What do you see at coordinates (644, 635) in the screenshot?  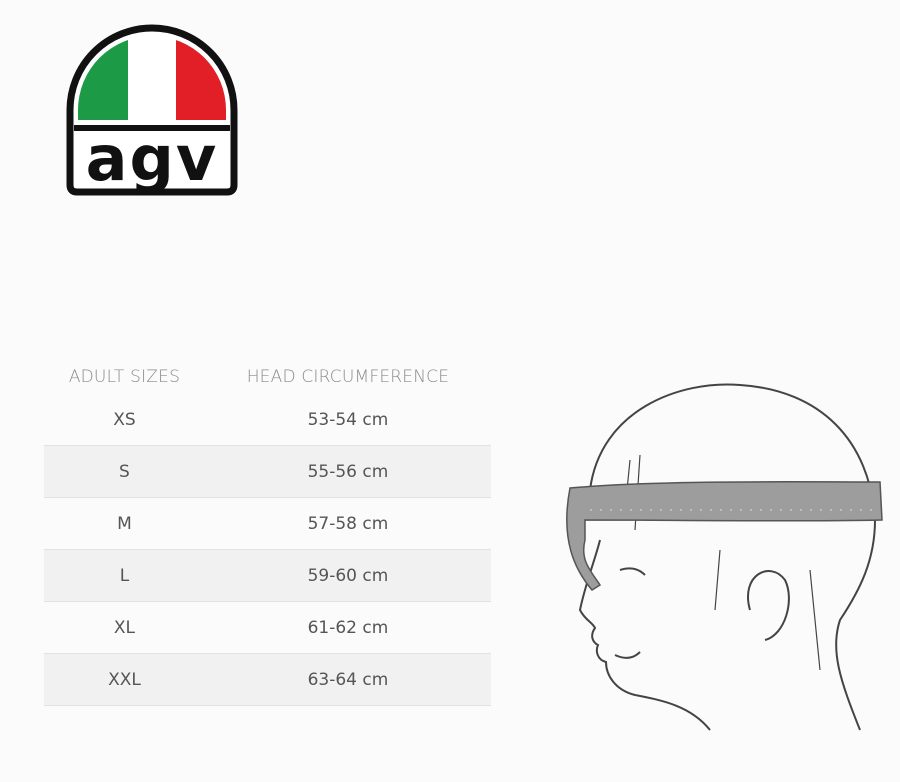 I see `face-profile` at bounding box center [644, 635].